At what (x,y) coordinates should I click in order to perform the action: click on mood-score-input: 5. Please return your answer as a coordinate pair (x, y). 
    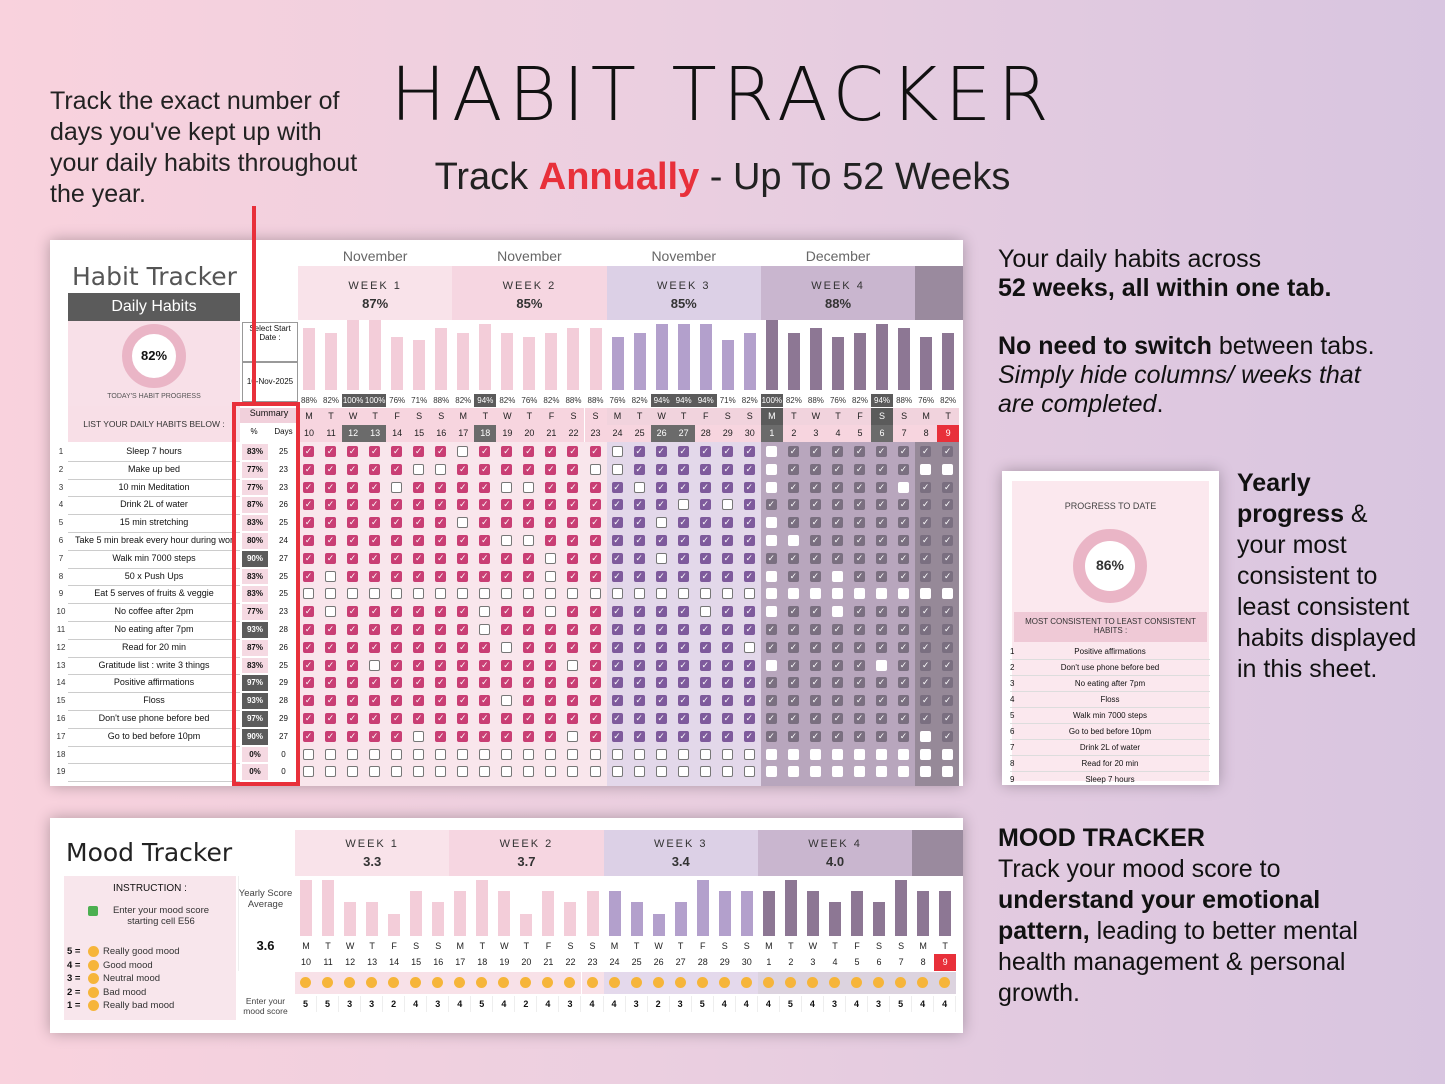
    Looking at the image, I should click on (791, 1004).